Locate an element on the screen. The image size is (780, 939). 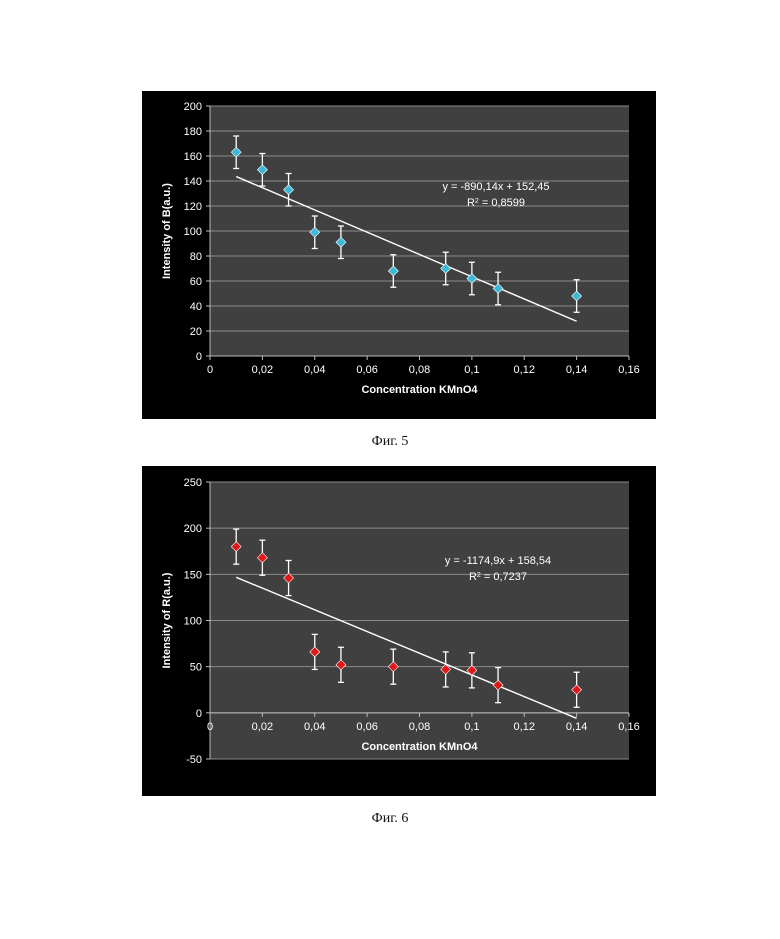
y-tick-label: 180 is located at coordinates (193, 132).